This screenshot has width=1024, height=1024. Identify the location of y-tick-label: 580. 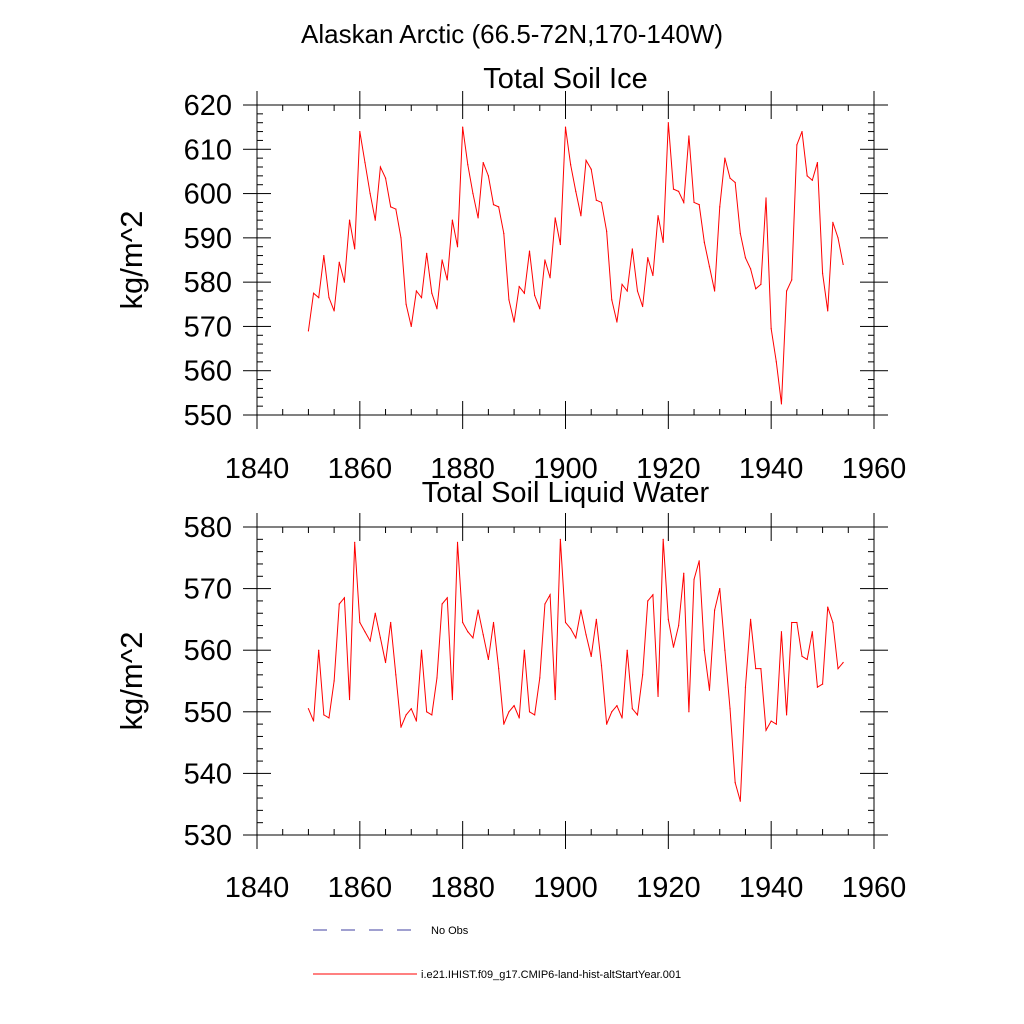
(208, 283).